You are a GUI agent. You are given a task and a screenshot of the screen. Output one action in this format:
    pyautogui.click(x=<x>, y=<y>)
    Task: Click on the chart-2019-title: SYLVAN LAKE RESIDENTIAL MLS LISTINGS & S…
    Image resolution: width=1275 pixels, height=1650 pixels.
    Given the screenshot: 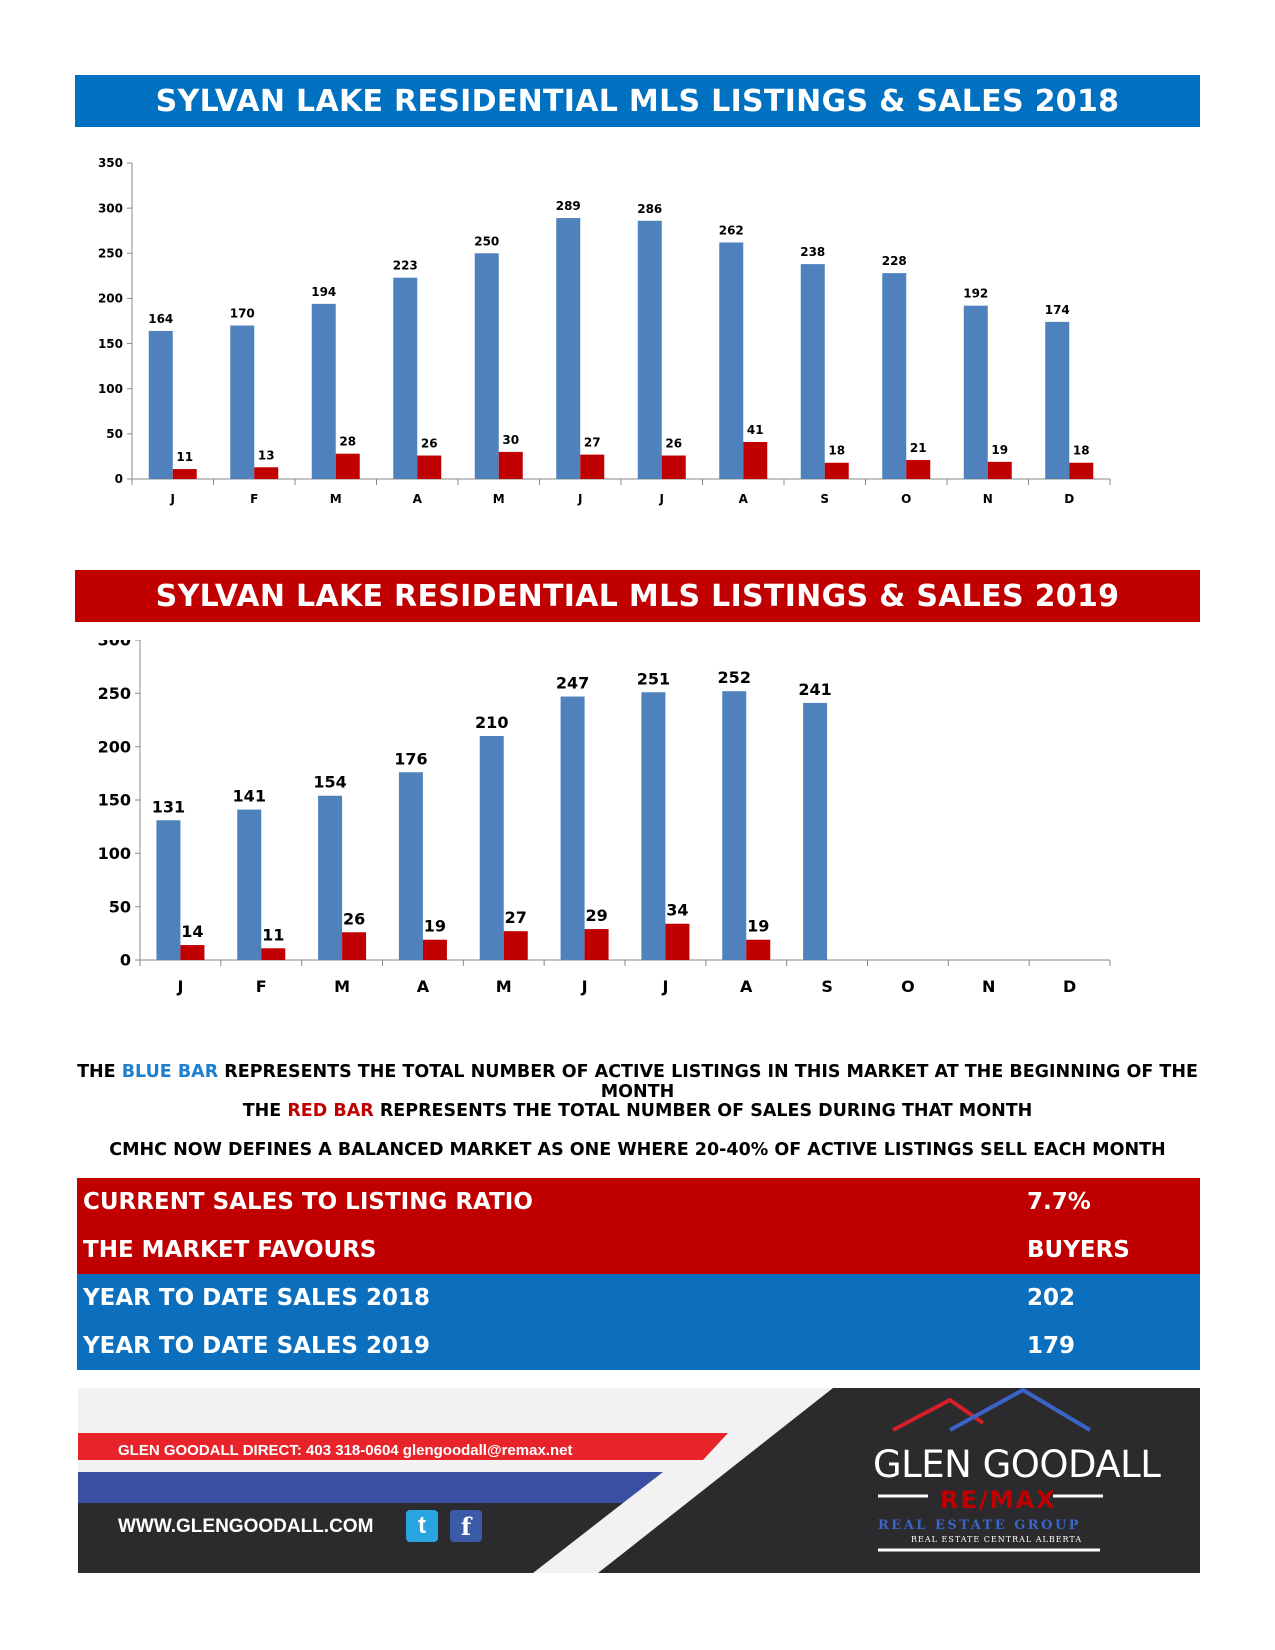 What is the action you would take?
    pyautogui.click(x=637, y=596)
    